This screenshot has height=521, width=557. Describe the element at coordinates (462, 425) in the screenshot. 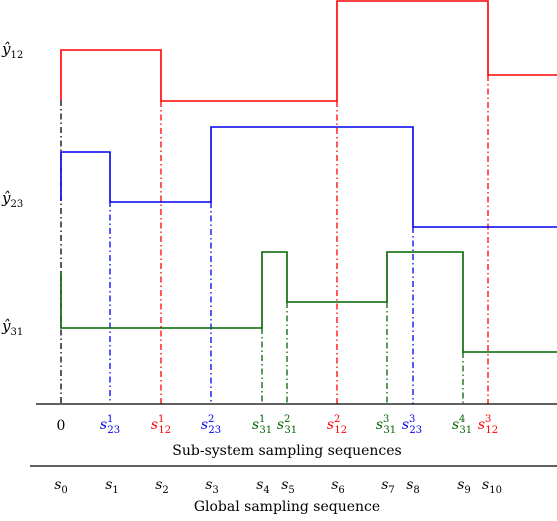

I see `sub-tick-s31-4: s4 31` at that location.